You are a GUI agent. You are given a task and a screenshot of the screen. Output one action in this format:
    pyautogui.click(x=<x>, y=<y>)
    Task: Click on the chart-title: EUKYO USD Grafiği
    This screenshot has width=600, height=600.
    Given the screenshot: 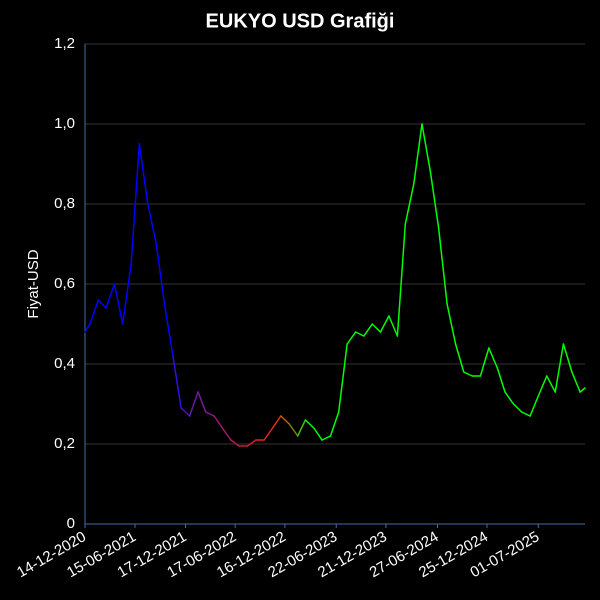 What is the action you would take?
    pyautogui.click(x=300, y=21)
    